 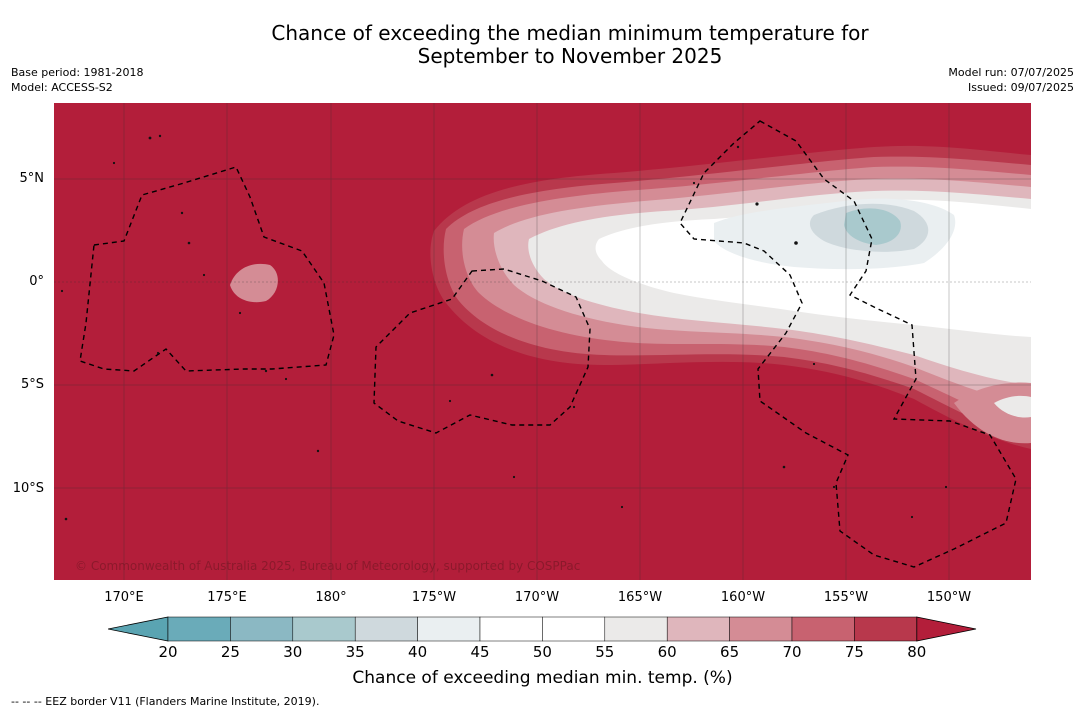 What do you see at coordinates (28, 488) in the screenshot?
I see `lat-label-10s: 10°S` at bounding box center [28, 488].